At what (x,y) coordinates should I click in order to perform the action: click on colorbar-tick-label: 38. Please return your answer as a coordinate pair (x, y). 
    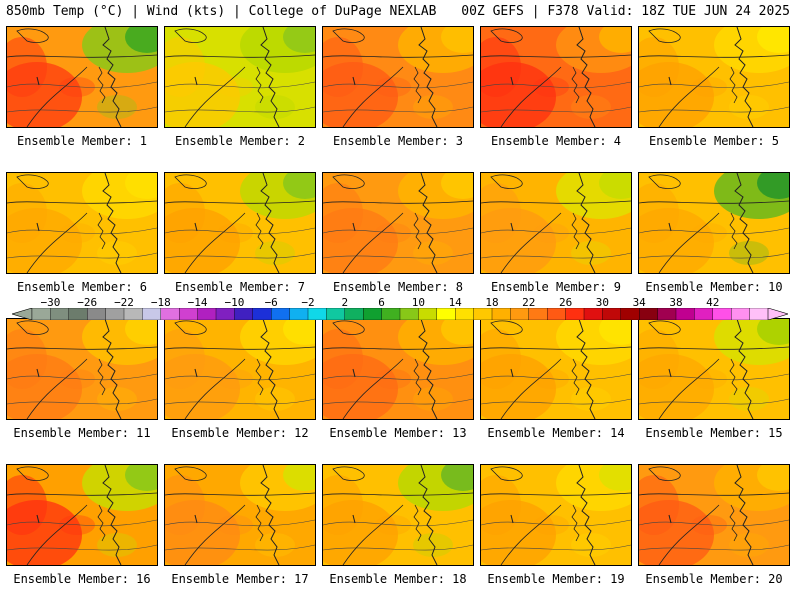
    Looking at the image, I should click on (676, 302).